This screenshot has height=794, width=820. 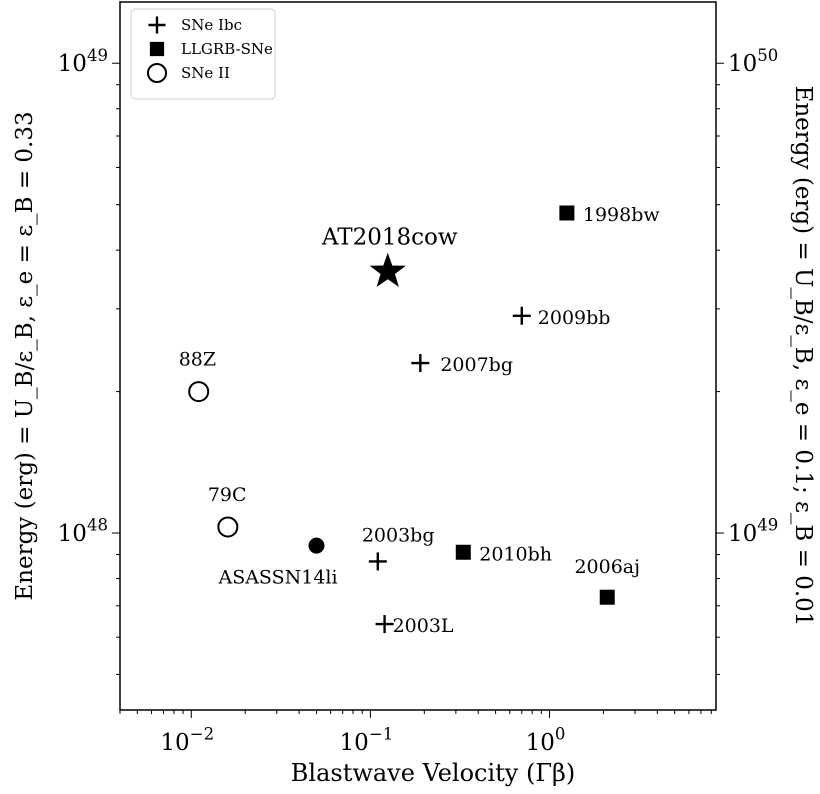 I want to click on y-right-tick-label: 1049, so click(x=753, y=531).